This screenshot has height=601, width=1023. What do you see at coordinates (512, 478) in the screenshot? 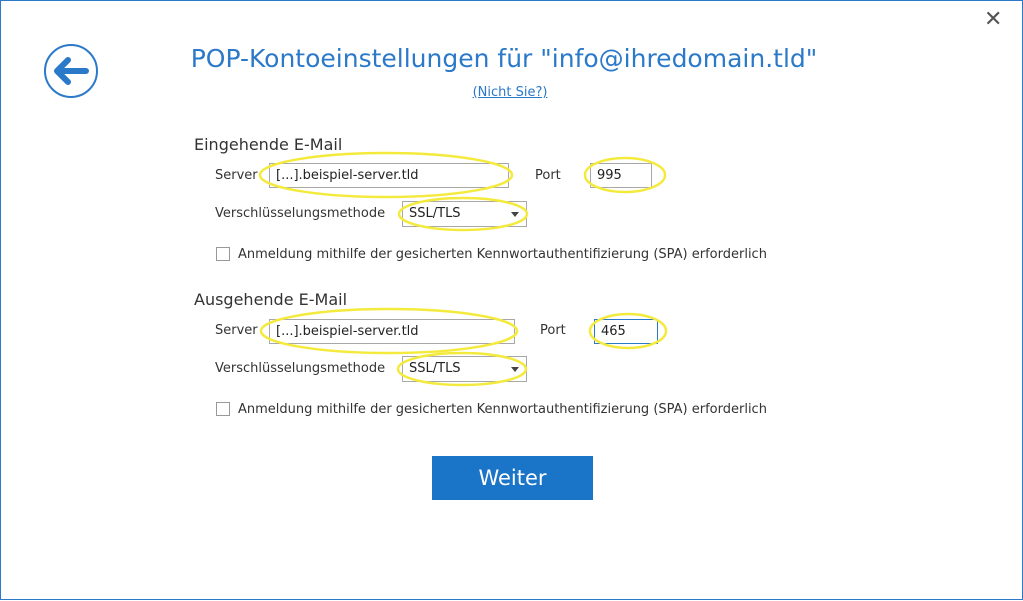
I see `next-button: Weiter` at bounding box center [512, 478].